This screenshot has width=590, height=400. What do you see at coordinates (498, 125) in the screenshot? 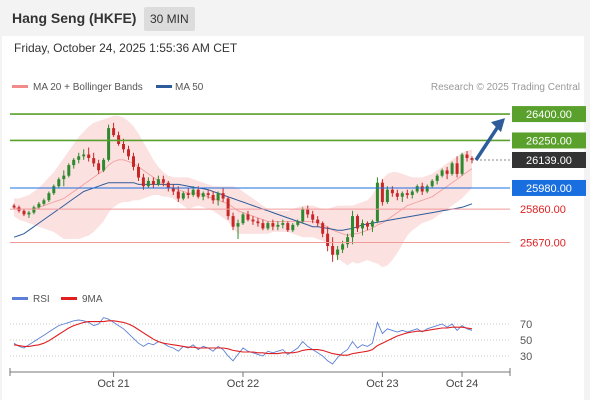
I see `forecast-arrow-head` at bounding box center [498, 125].